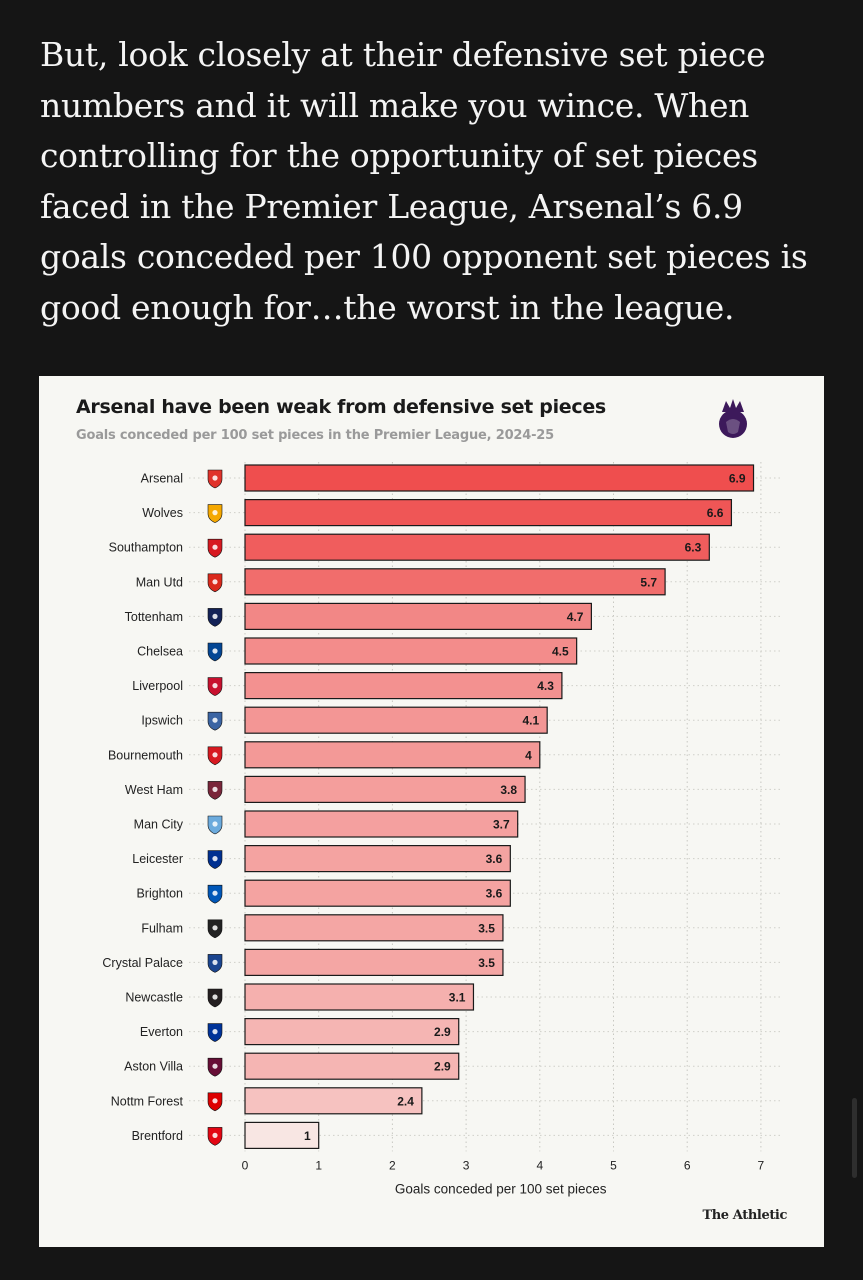 Image resolution: width=863 pixels, height=1280 pixels. Describe the element at coordinates (403, 686) in the screenshot. I see `bar-liverpool` at that location.